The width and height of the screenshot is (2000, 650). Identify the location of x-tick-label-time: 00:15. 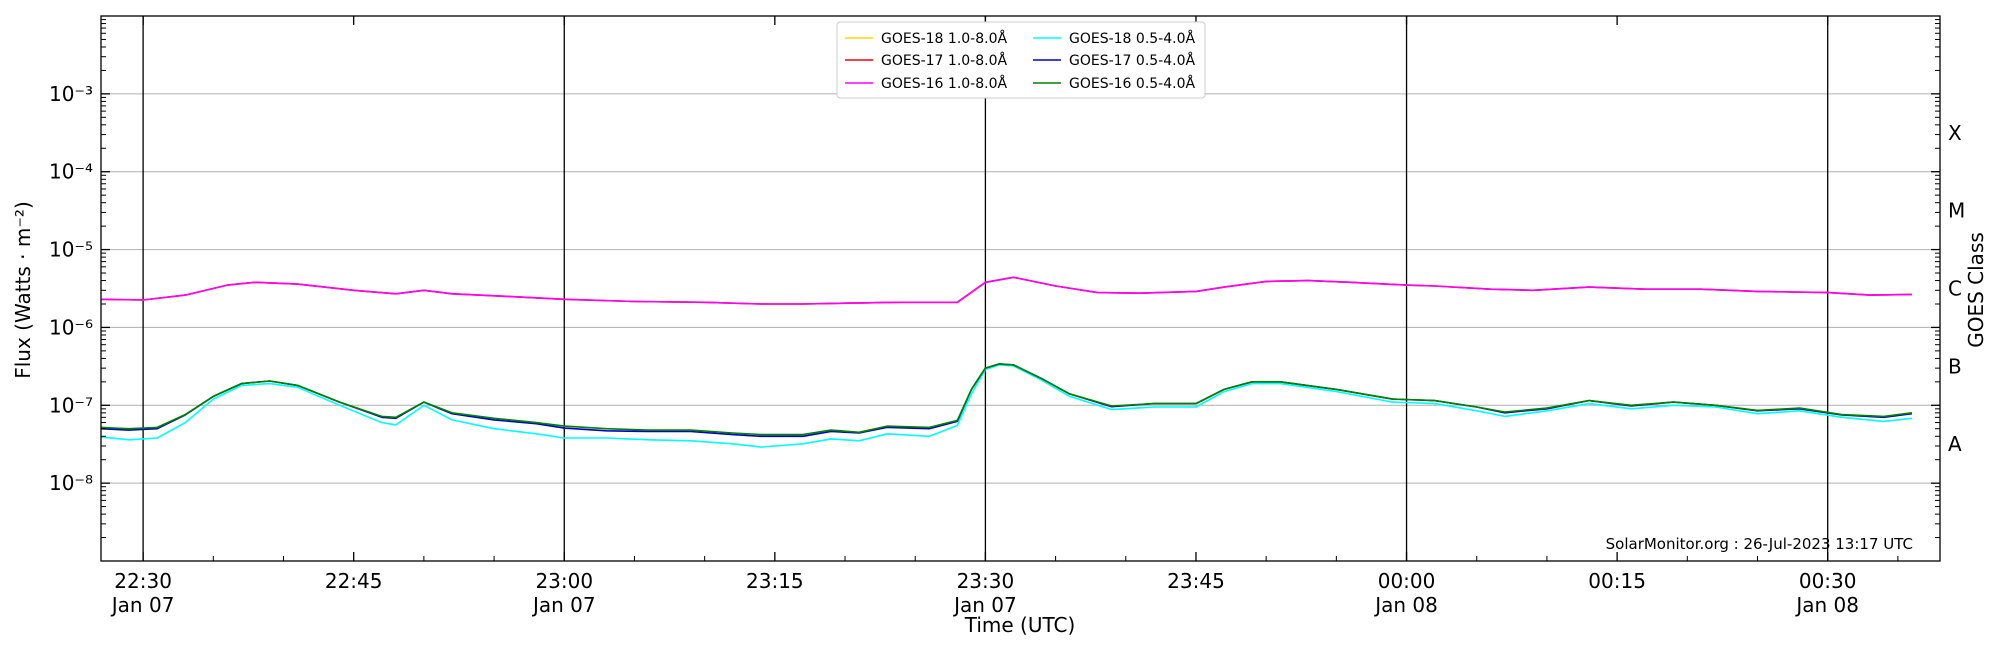
(1617, 581).